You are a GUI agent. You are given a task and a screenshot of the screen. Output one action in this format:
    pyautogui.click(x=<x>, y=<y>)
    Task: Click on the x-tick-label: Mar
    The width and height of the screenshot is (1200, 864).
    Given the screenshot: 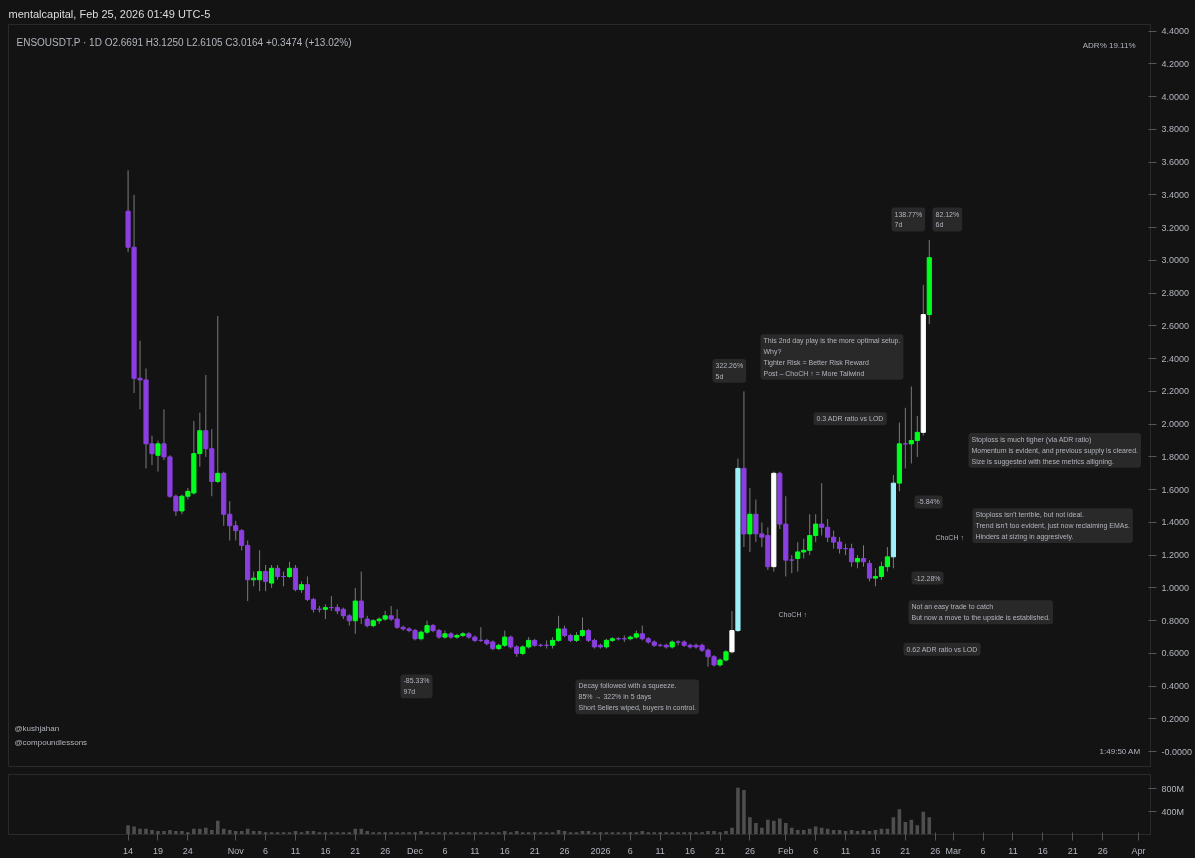 What is the action you would take?
    pyautogui.click(x=953, y=850)
    